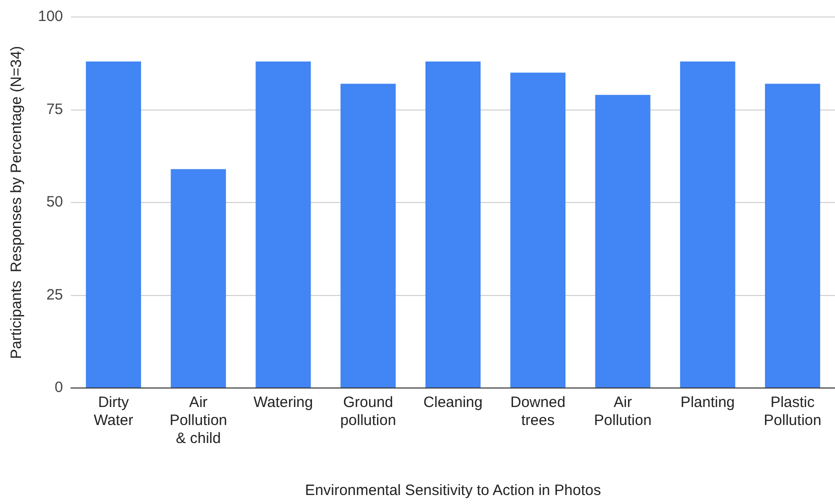  I want to click on x-tick-label: Dirty Water, so click(114, 412).